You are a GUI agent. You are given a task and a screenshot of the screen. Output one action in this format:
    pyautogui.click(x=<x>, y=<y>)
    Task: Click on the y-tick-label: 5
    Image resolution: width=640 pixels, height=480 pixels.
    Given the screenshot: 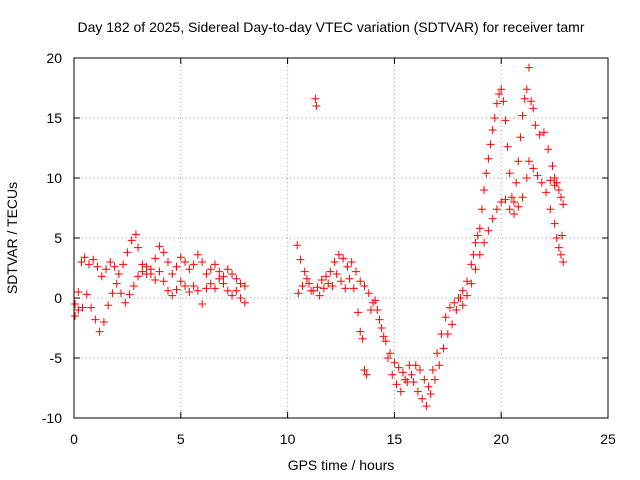 What is the action you would take?
    pyautogui.click(x=58, y=238)
    